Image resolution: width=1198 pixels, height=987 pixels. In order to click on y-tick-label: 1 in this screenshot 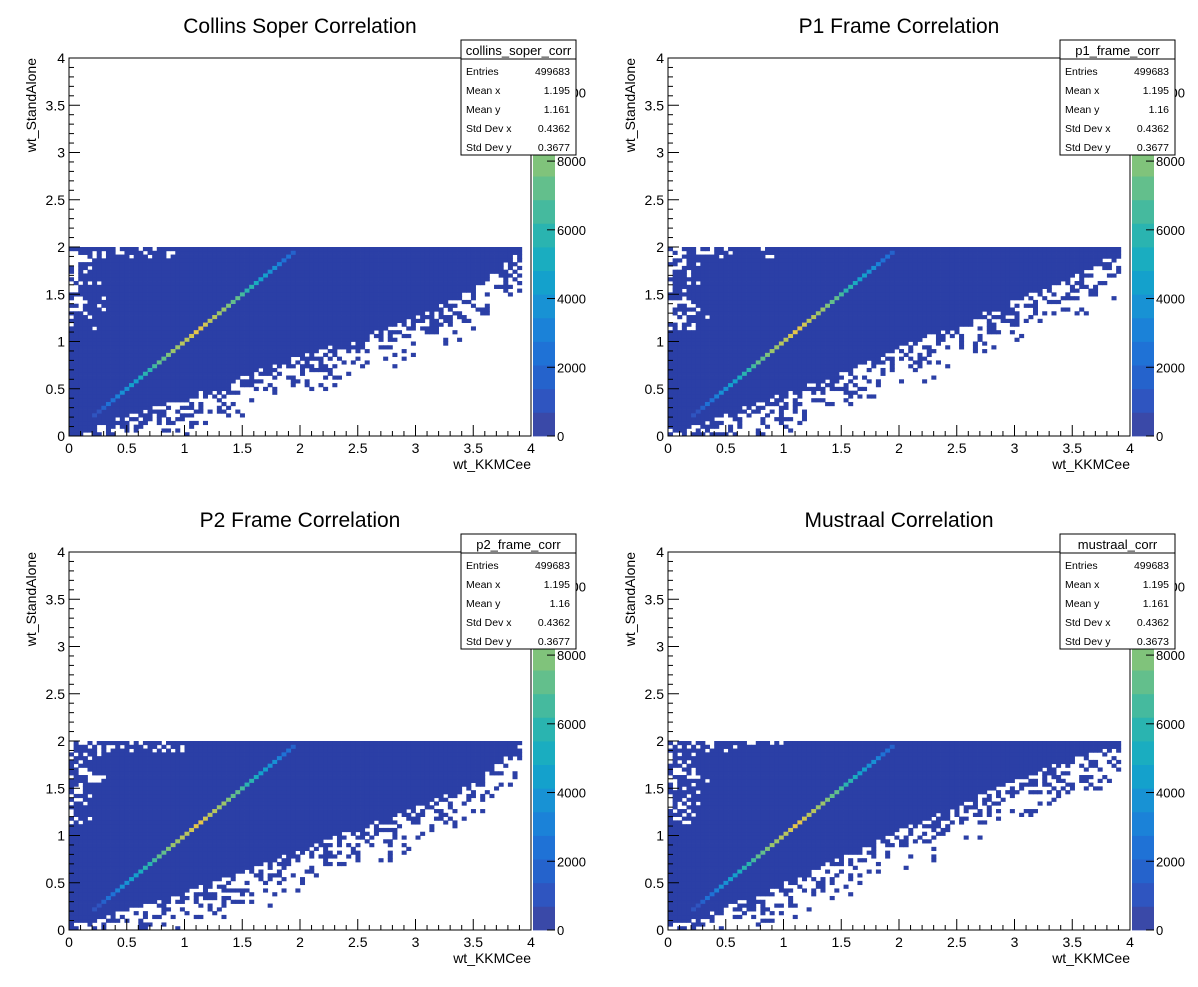, I will do `click(61, 342)`.